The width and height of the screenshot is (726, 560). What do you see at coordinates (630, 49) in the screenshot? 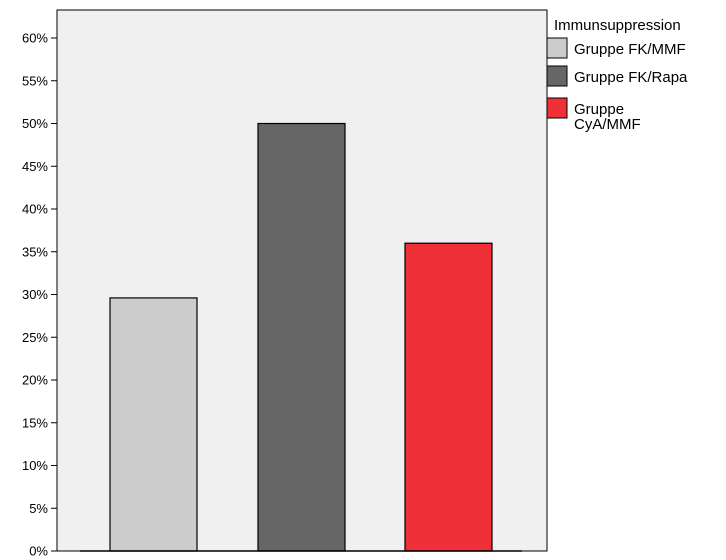
I see `legend-label: Gruppe FK/MMF` at bounding box center [630, 49].